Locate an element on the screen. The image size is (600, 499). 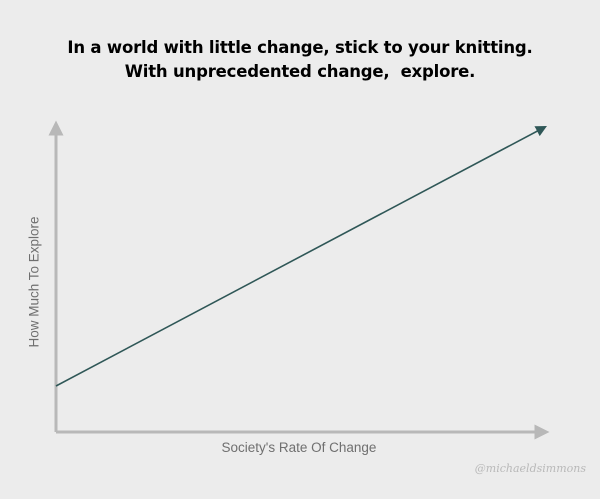
x-axis-label: Society's Rate Of Change is located at coordinates (299, 447).